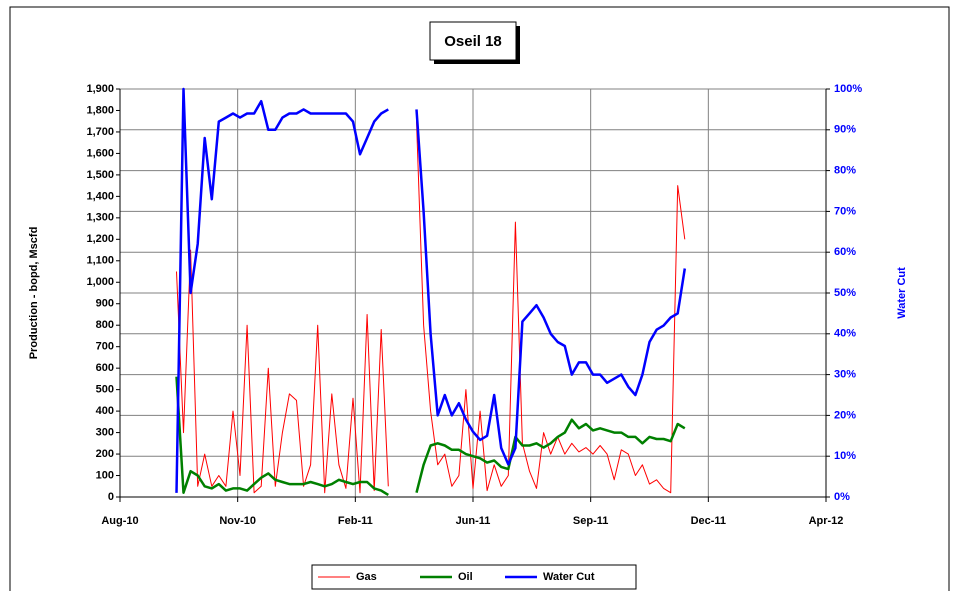  What do you see at coordinates (845, 211) in the screenshot?
I see `y2-tick-label: 70%` at bounding box center [845, 211].